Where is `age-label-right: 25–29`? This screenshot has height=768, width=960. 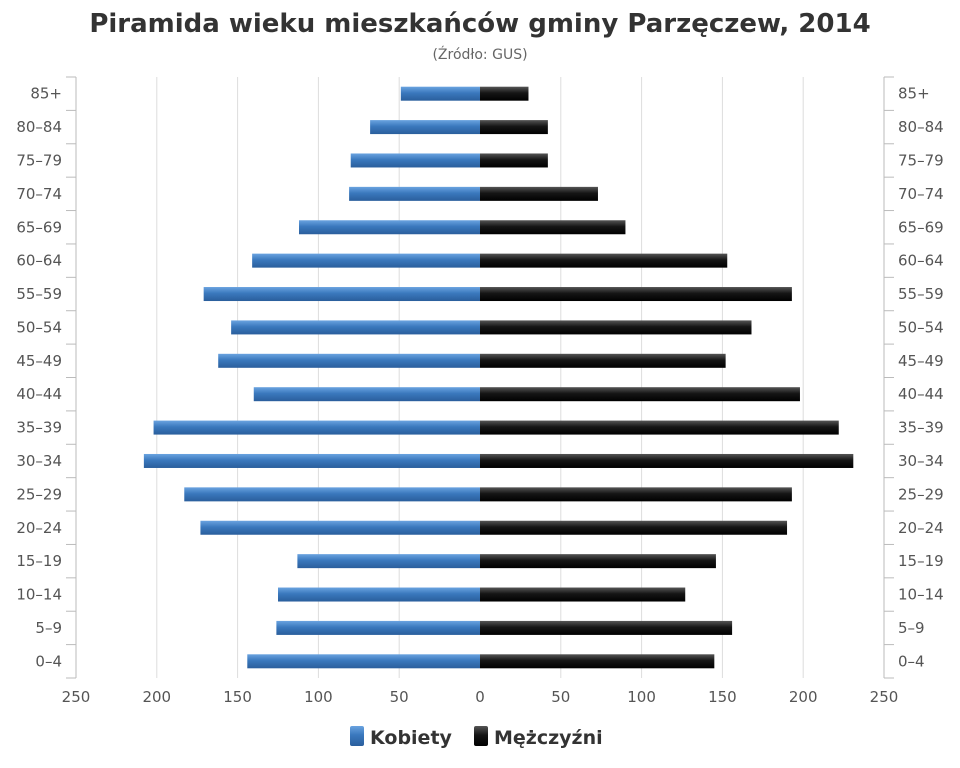
age-label-right: 25–29 is located at coordinates (921, 494).